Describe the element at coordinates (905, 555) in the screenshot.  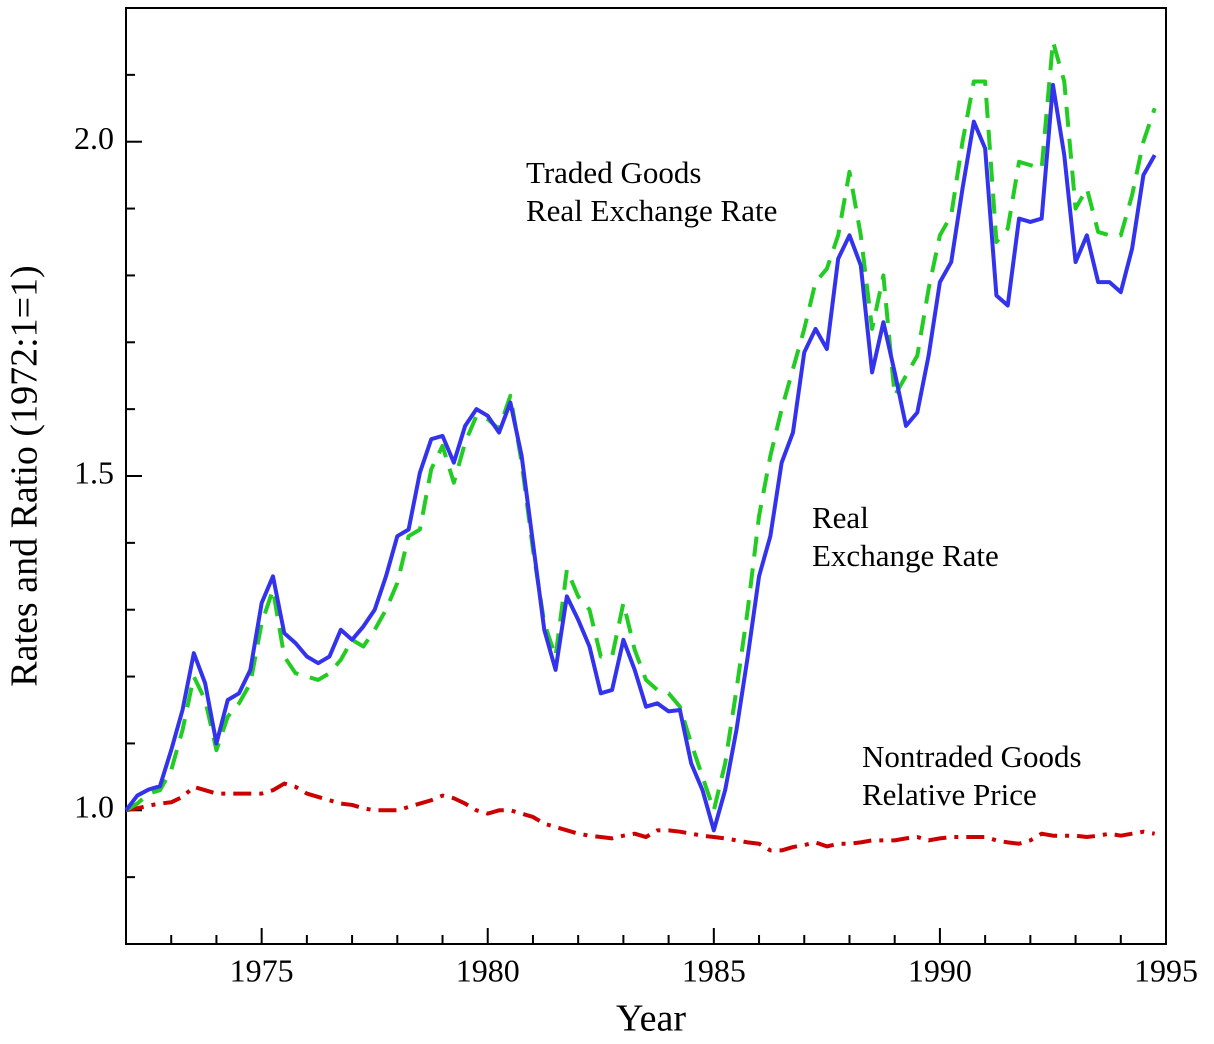
I see `annotation: Exchange Rate` at that location.